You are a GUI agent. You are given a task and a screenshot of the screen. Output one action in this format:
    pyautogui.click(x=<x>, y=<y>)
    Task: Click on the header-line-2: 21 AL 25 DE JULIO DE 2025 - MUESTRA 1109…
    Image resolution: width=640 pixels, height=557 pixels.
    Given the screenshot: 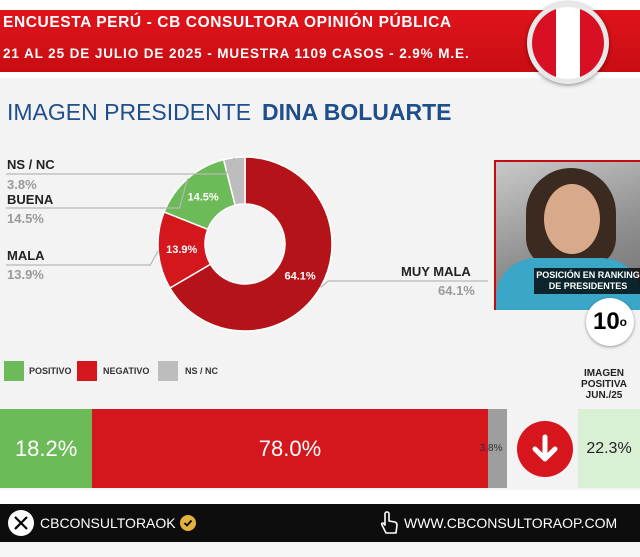 What is the action you would take?
    pyautogui.click(x=236, y=53)
    